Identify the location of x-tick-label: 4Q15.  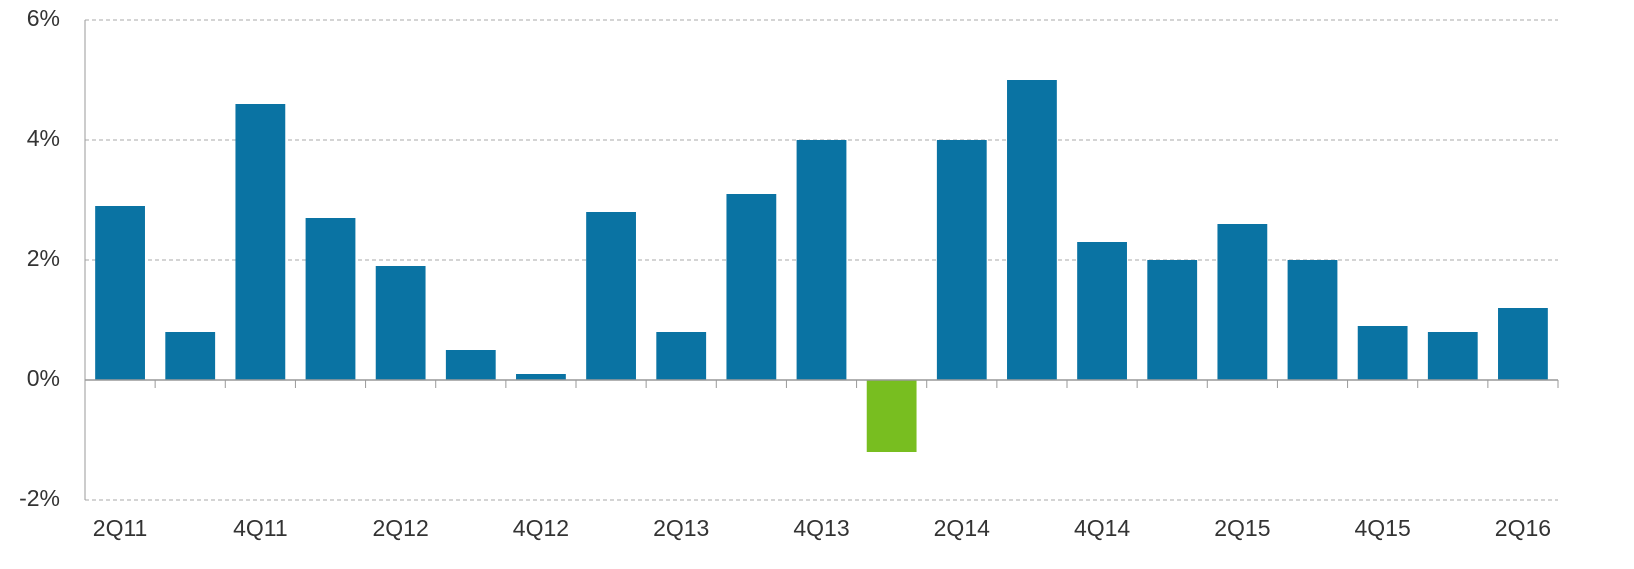
(1383, 528).